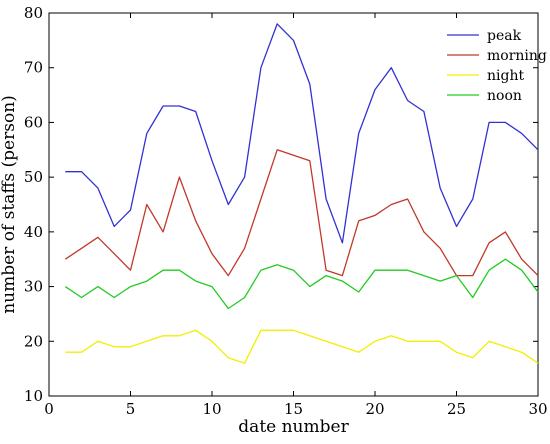 The image size is (550, 444). I want to click on x-tick-label: 25, so click(456, 409).